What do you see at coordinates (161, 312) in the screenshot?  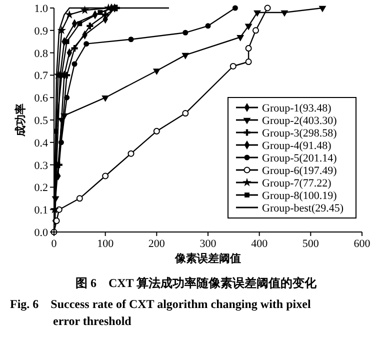 I see `caption: Fig. 6 Success rate of CXT algorithm changing with pixel error threshold` at bounding box center [161, 312].